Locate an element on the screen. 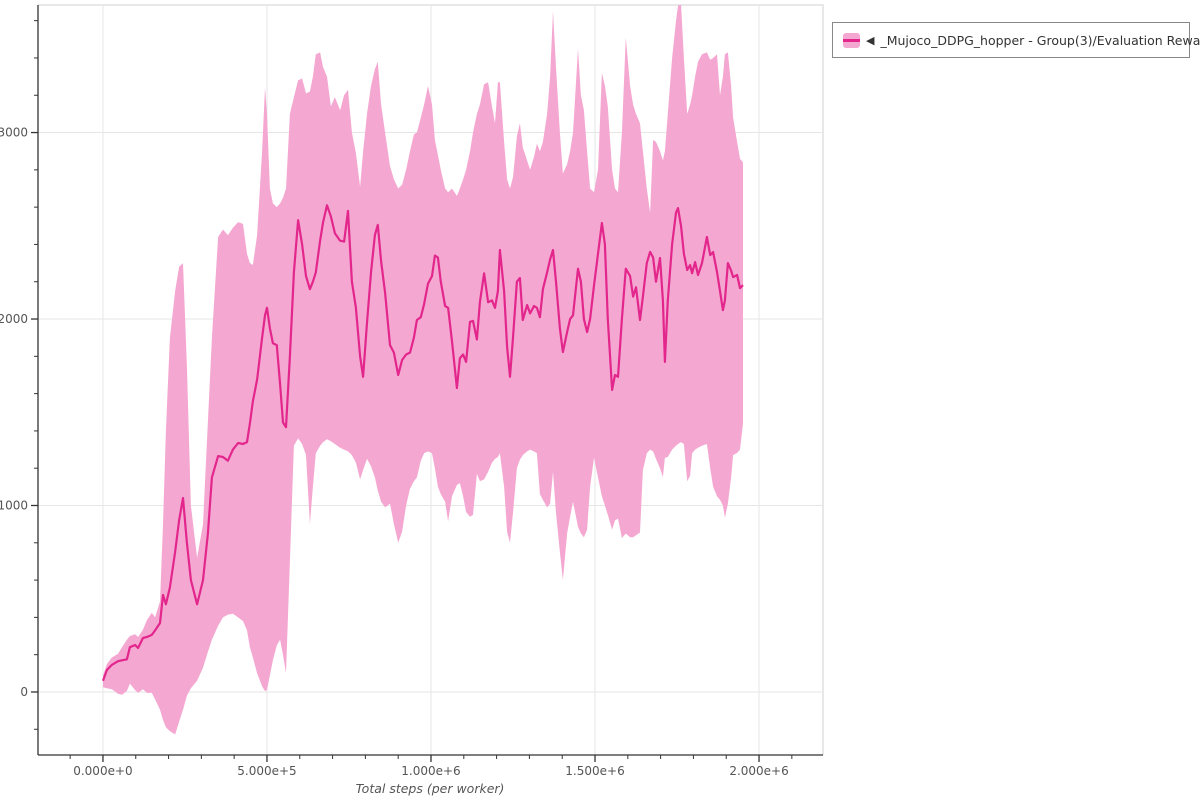 The height and width of the screenshot is (800, 1200). series-swatch-icon is located at coordinates (851, 40).